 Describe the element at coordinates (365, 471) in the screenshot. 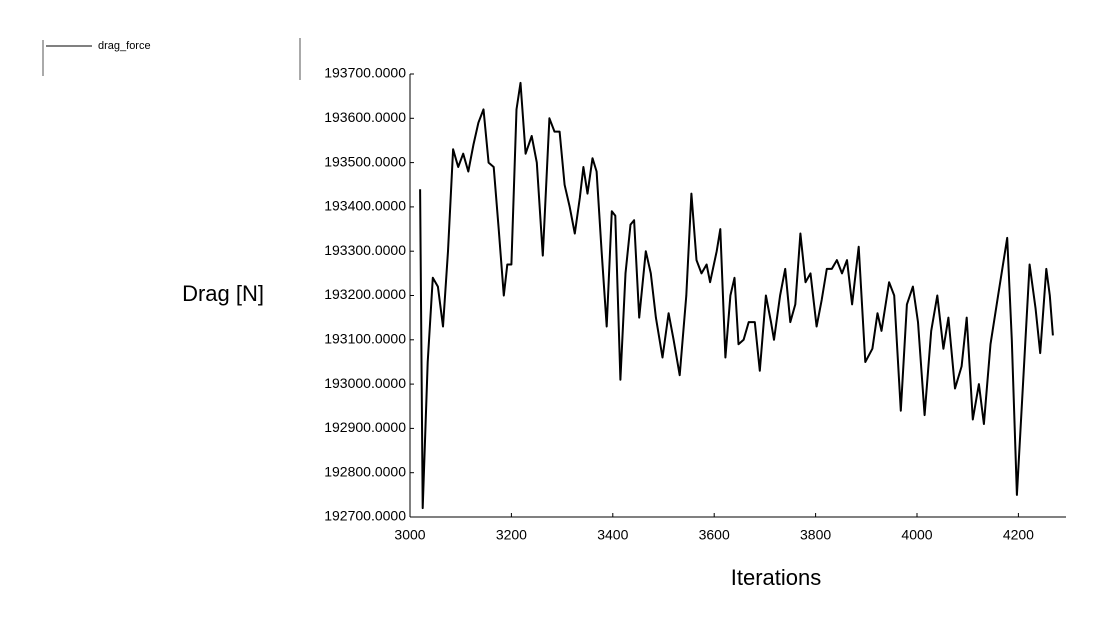

I see `y-tick-label: 192800.0000` at that location.